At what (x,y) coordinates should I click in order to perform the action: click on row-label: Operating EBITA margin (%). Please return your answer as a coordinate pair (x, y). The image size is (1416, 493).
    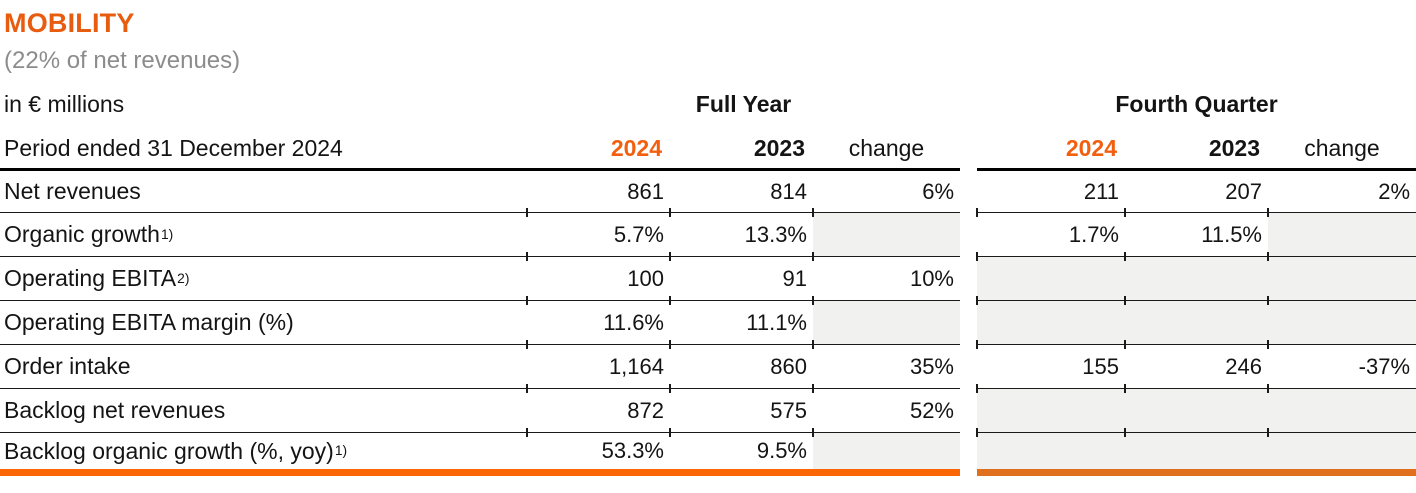
    Looking at the image, I should click on (263, 322).